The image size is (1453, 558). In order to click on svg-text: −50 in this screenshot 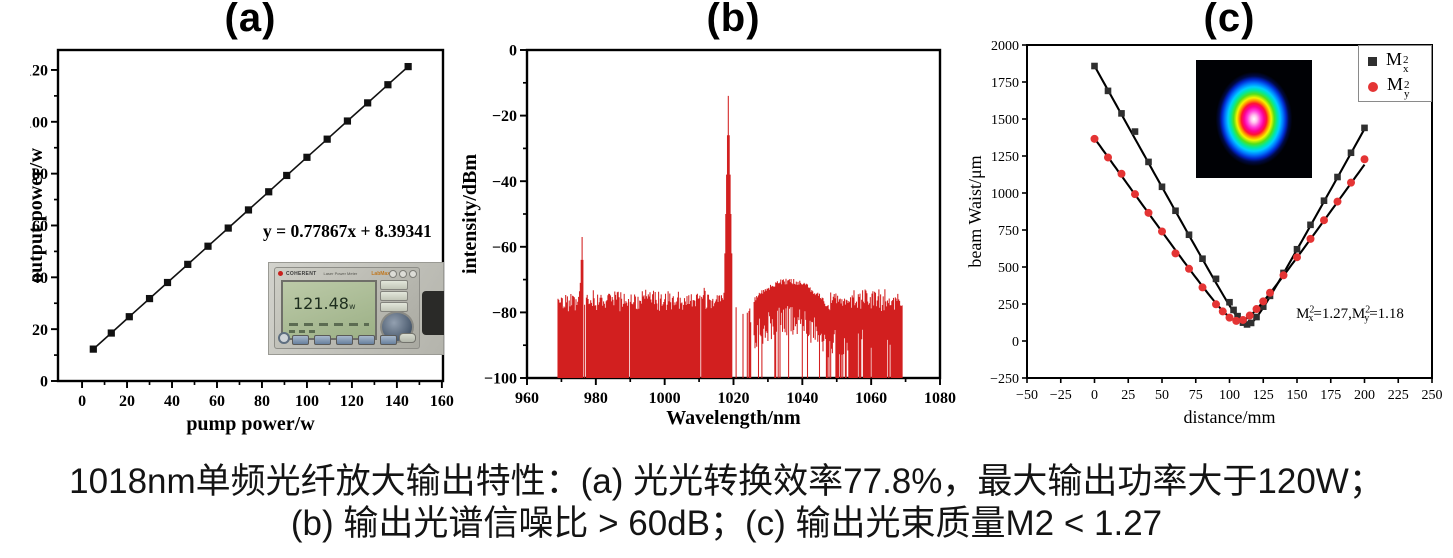, I will do `click(1027, 395)`.